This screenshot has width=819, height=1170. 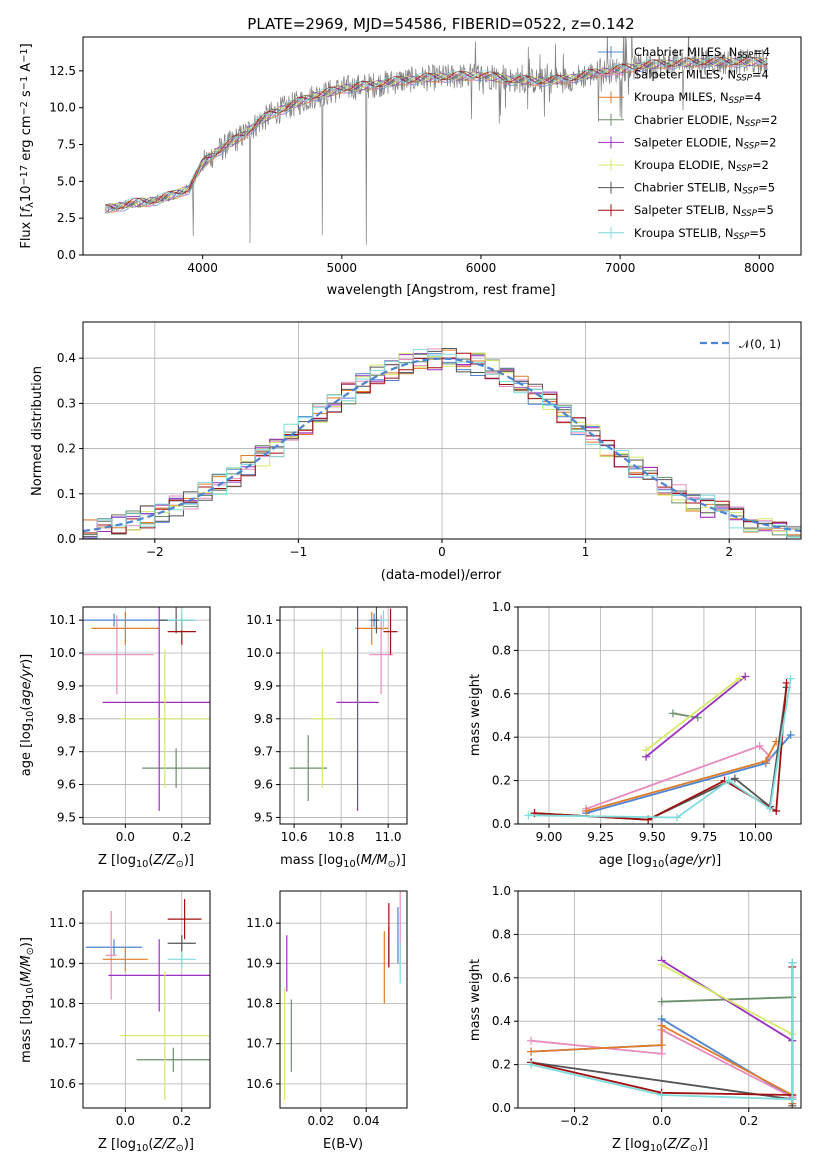 What do you see at coordinates (62, 71) in the screenshot?
I see `y-tick-label: 12.5` at bounding box center [62, 71].